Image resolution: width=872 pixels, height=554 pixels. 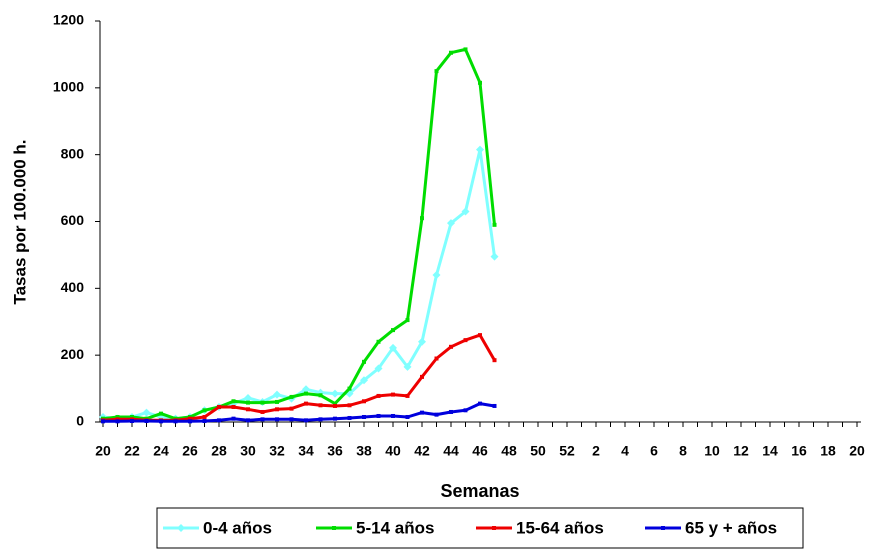 What do you see at coordinates (73, 153) in the screenshot?
I see `y-tick-label: 800` at bounding box center [73, 153].